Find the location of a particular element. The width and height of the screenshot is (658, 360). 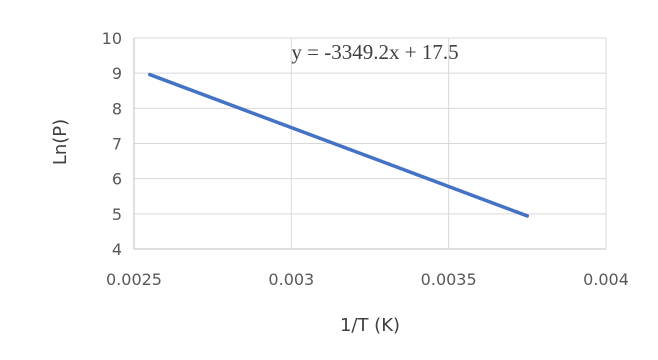

y-tick-label: 6 is located at coordinates (117, 179).